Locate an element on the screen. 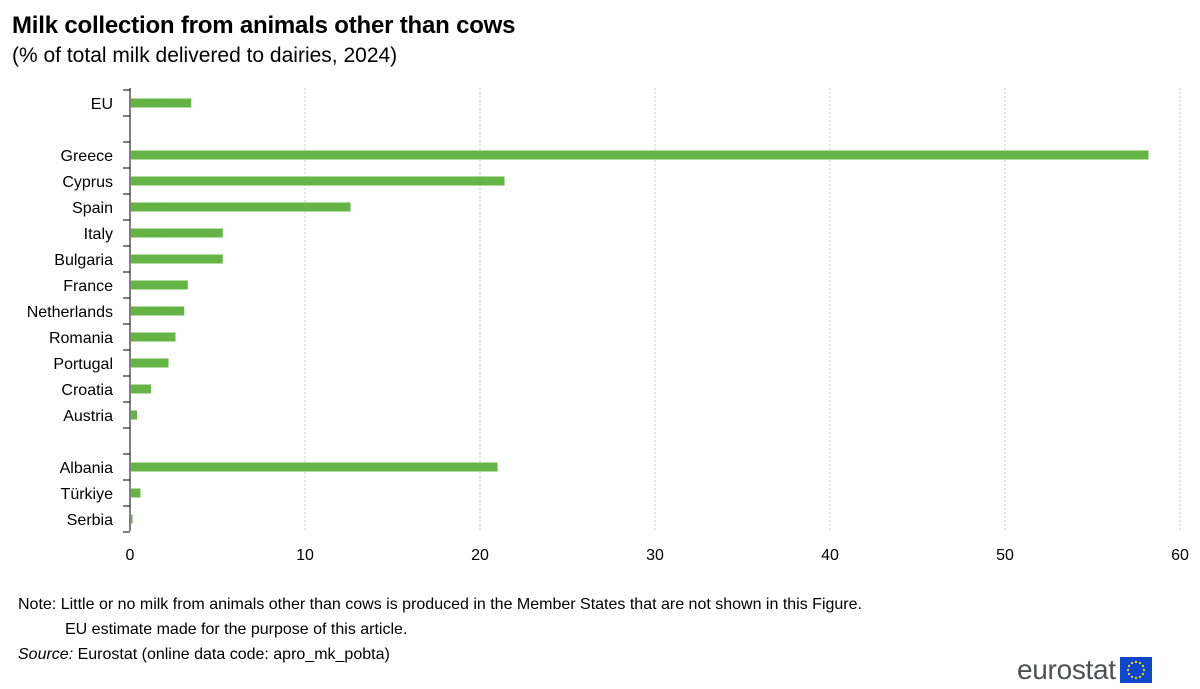 Image resolution: width=1200 pixels, height=689 pixels. category-label: Italy is located at coordinates (98, 234).